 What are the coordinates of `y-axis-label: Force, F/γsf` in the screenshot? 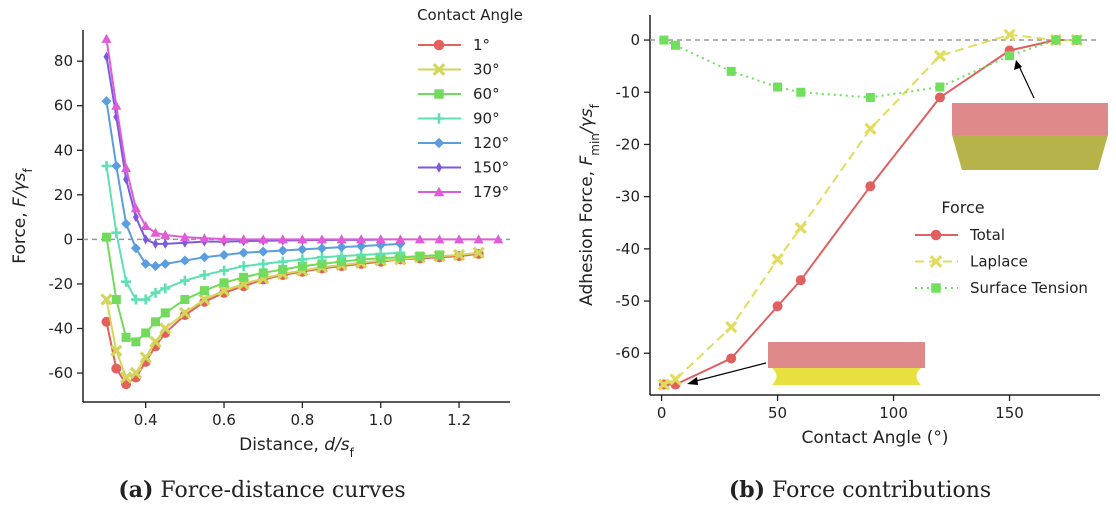 It's located at (22, 215).